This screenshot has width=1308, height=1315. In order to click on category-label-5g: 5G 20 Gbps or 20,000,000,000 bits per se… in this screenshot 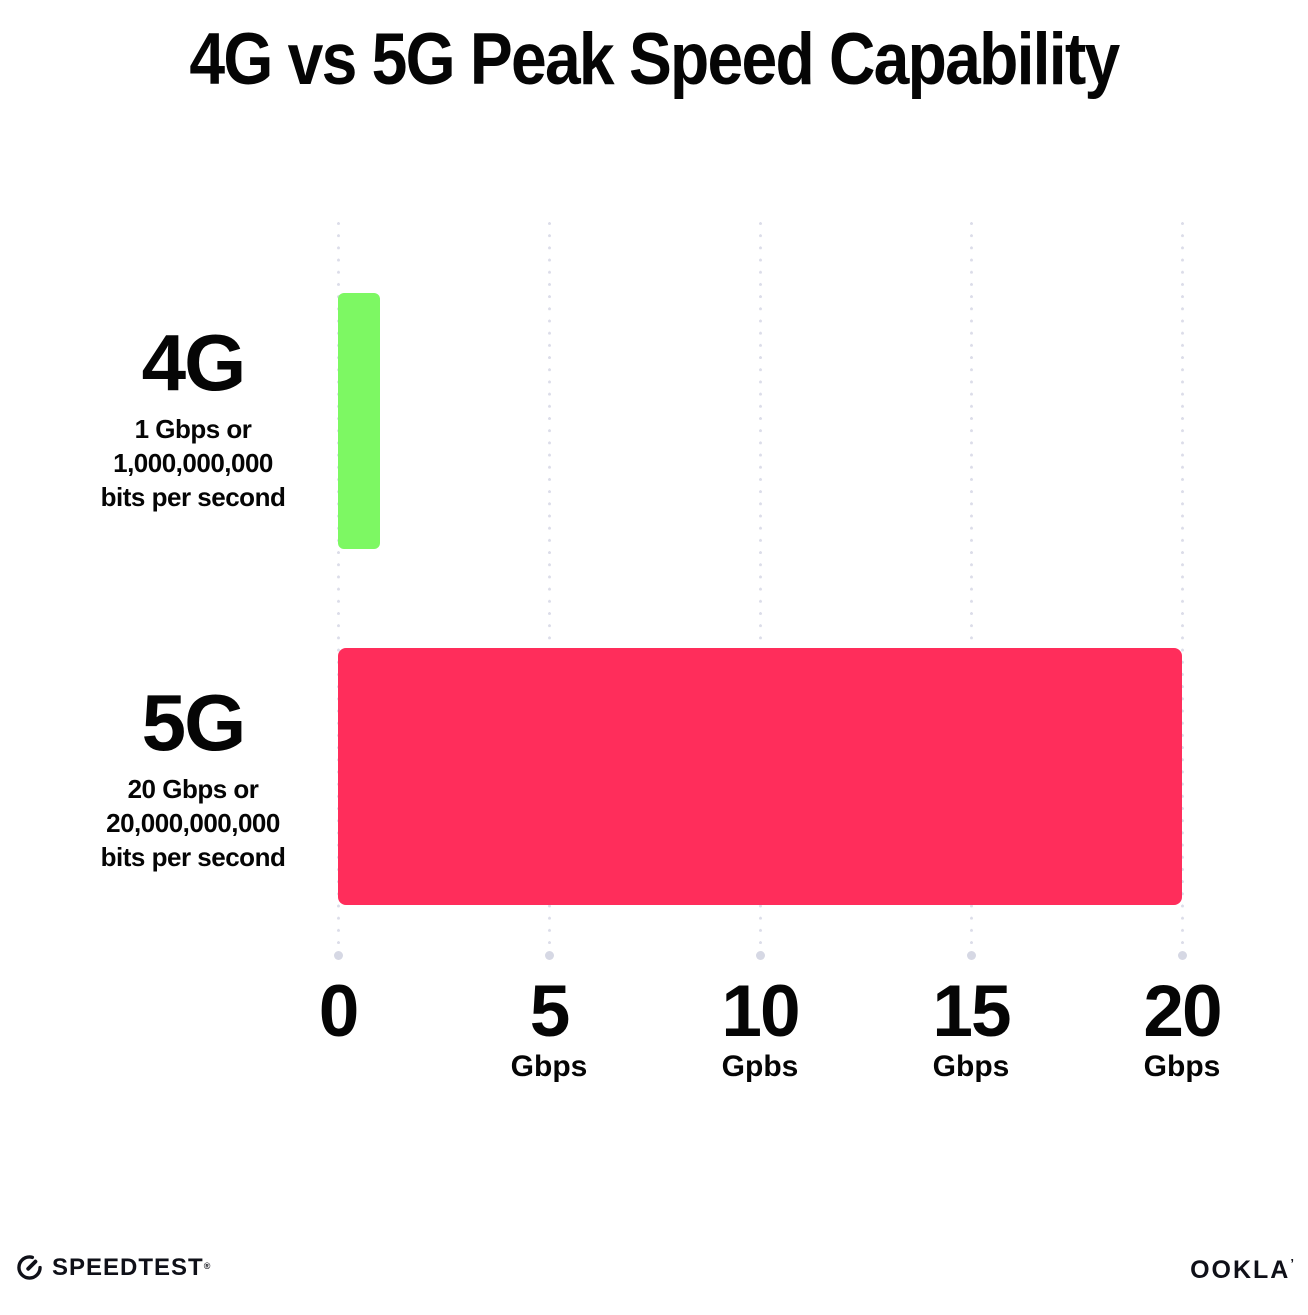, I will do `click(193, 776)`.